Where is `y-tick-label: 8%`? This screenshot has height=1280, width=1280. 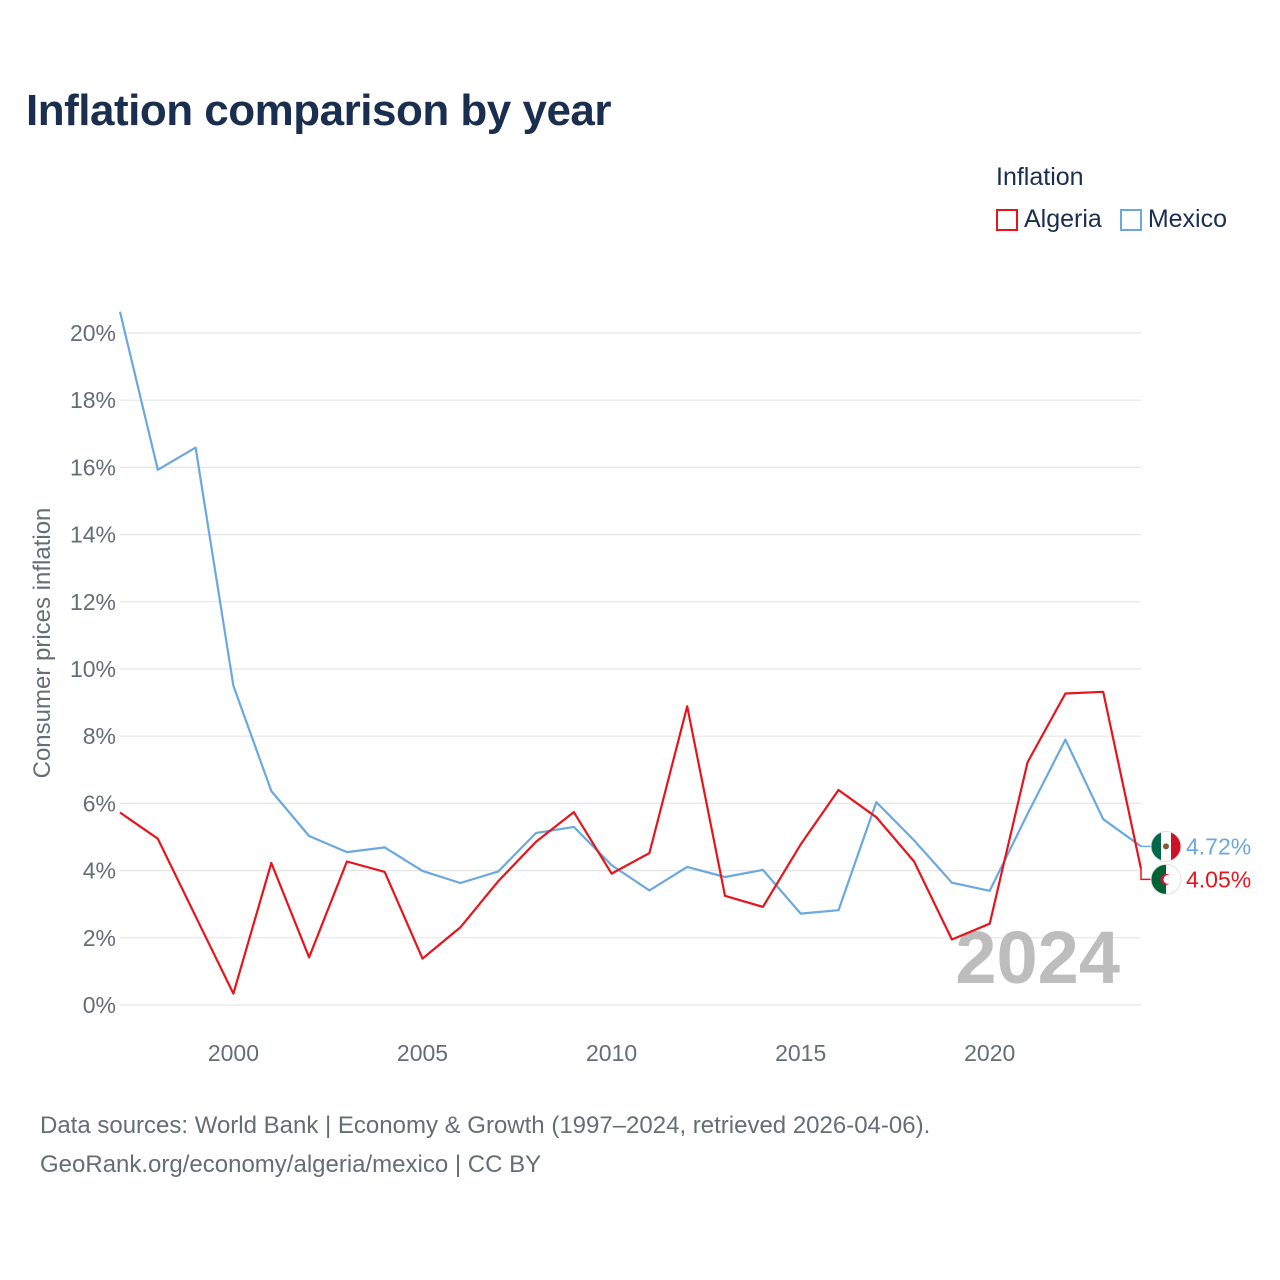
y-tick-label: 8% is located at coordinates (99, 736).